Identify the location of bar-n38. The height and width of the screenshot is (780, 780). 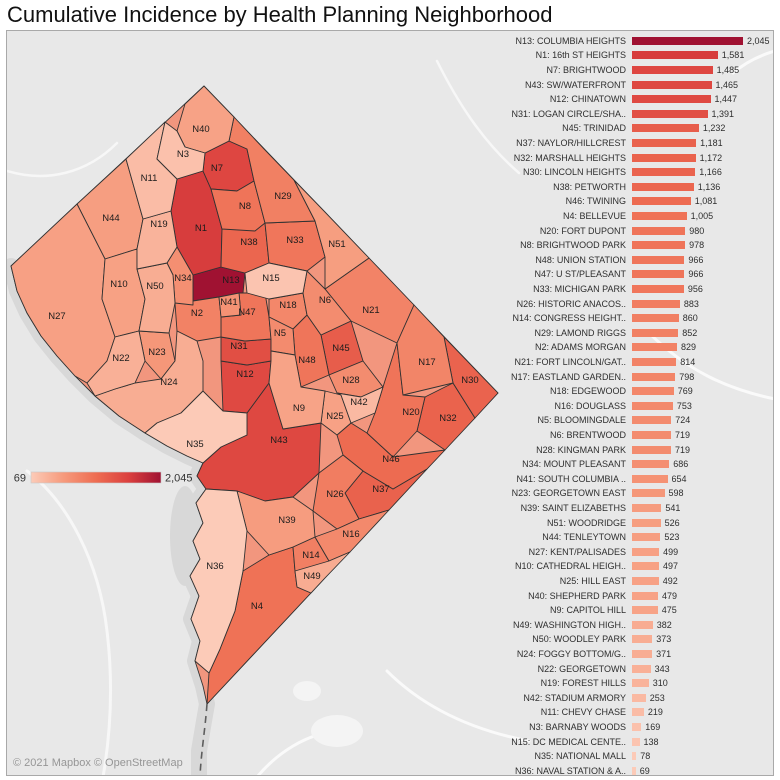
(663, 186).